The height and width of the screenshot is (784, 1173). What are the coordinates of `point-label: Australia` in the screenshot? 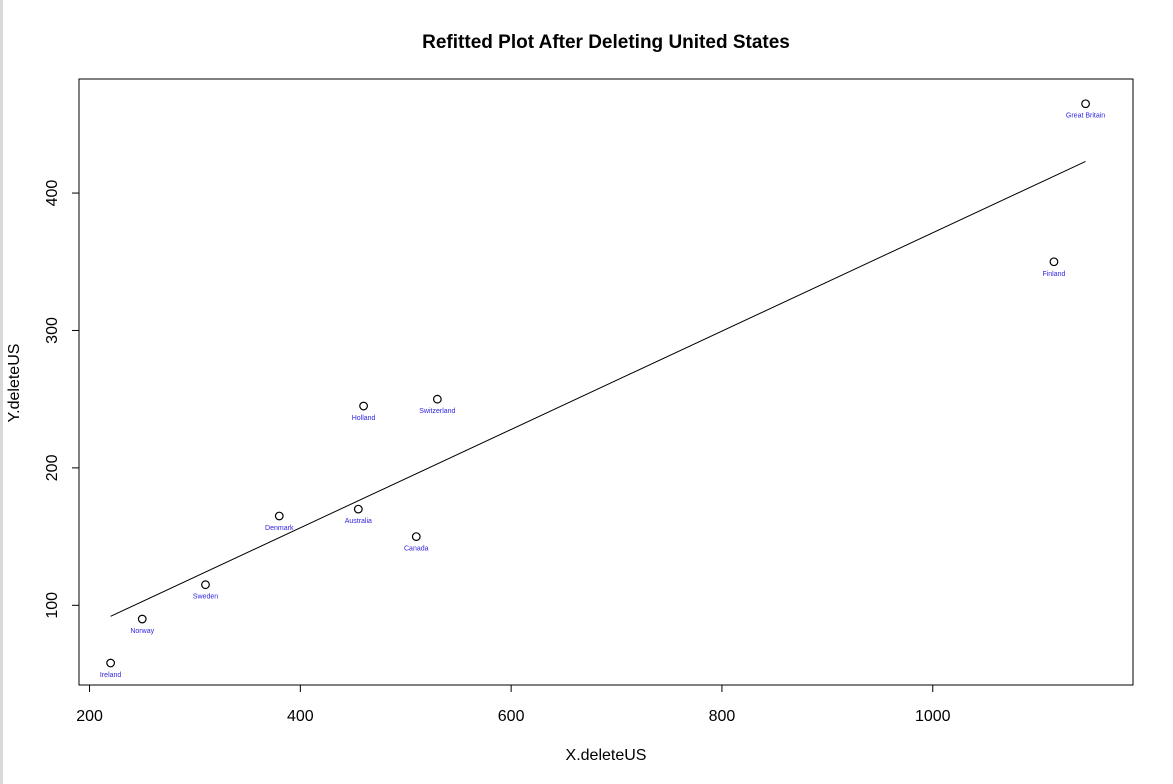 It's located at (358, 521).